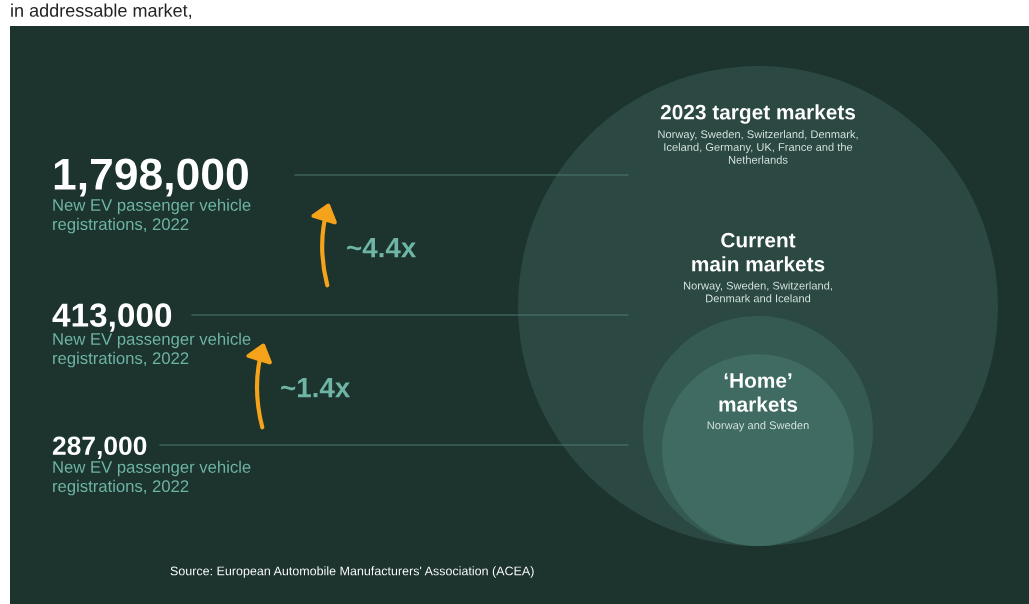  I want to click on category-label: Current main markets, so click(758, 252).